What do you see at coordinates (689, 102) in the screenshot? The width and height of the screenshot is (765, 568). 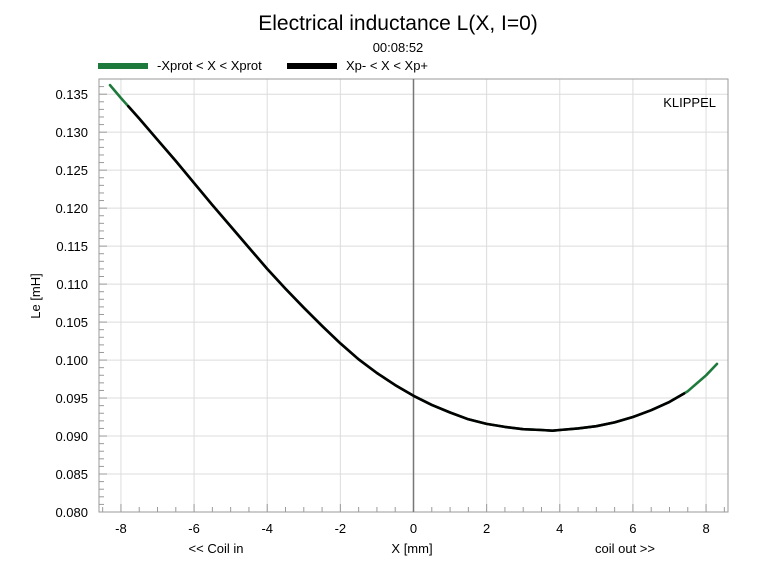 I see `klippel-watermark: KLIPPEL` at bounding box center [689, 102].